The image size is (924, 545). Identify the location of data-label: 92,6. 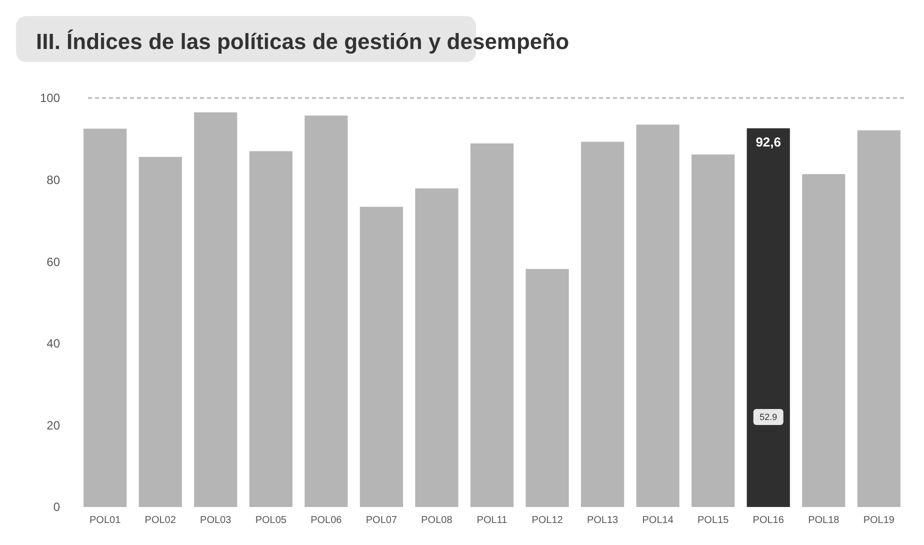
(769, 142).